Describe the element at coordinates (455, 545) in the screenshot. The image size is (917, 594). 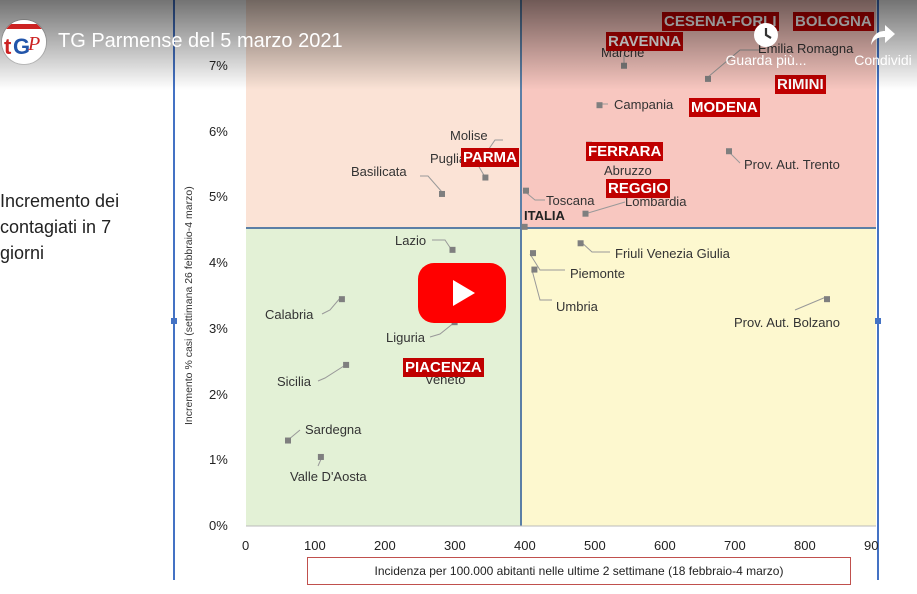
I see `x-tick-label: 300` at that location.